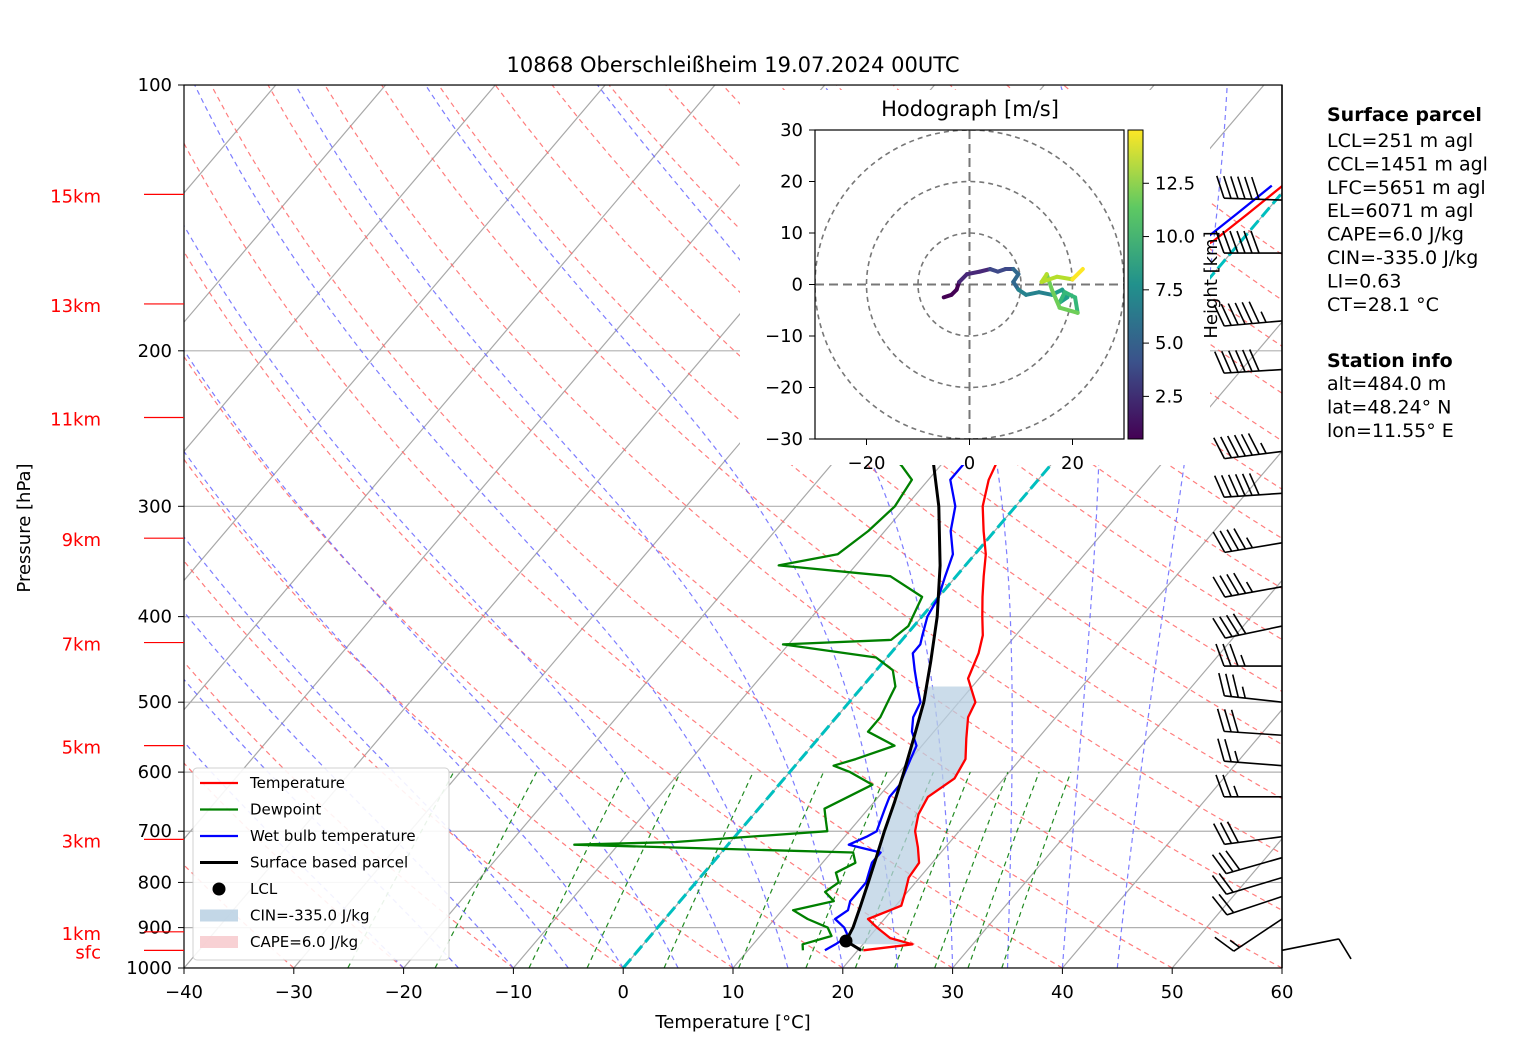 The height and width of the screenshot is (1054, 1517). I want to click on hodograph-y-tick-label: −30, so click(784, 439).